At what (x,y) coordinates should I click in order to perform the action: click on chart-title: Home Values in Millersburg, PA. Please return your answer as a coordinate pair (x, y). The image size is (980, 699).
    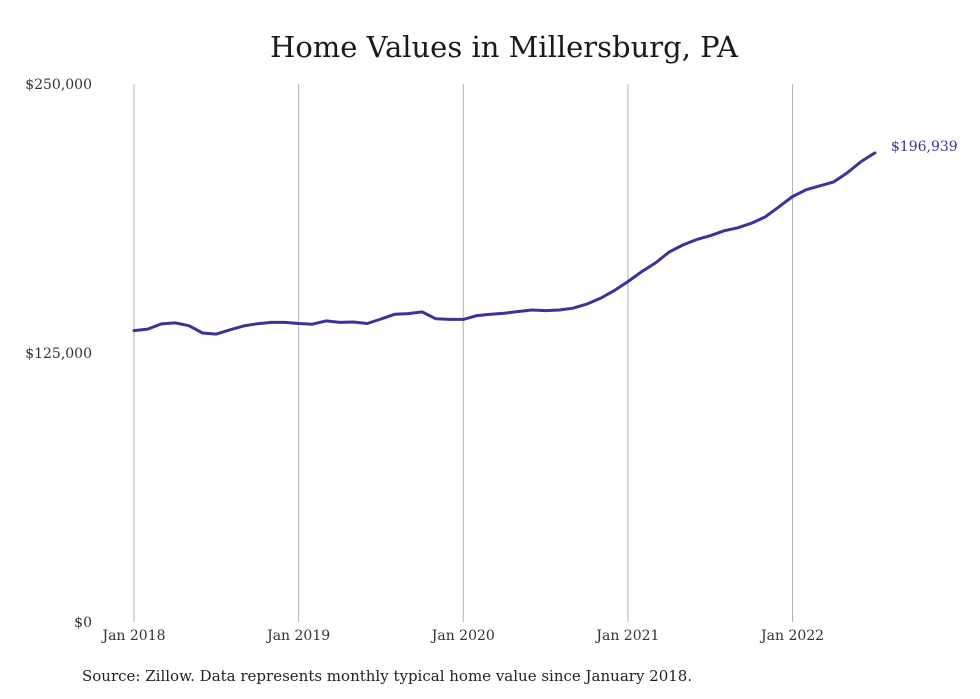
    Looking at the image, I should click on (504, 47).